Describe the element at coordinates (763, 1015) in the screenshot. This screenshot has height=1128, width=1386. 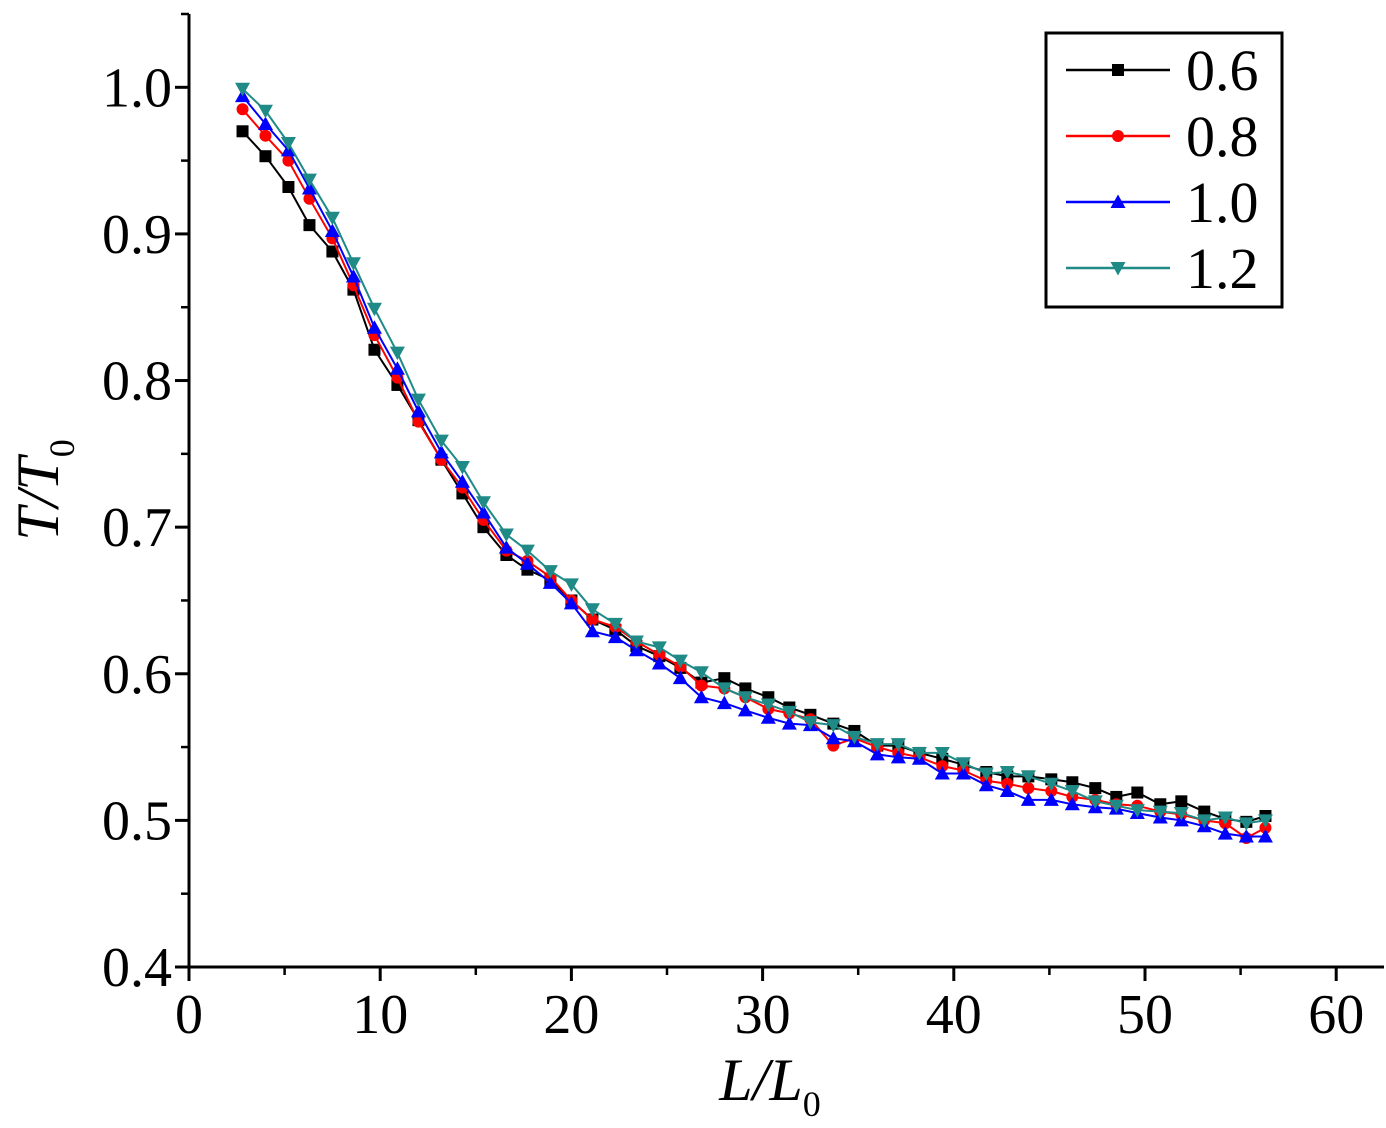
I see `x-tick-label: 30` at that location.